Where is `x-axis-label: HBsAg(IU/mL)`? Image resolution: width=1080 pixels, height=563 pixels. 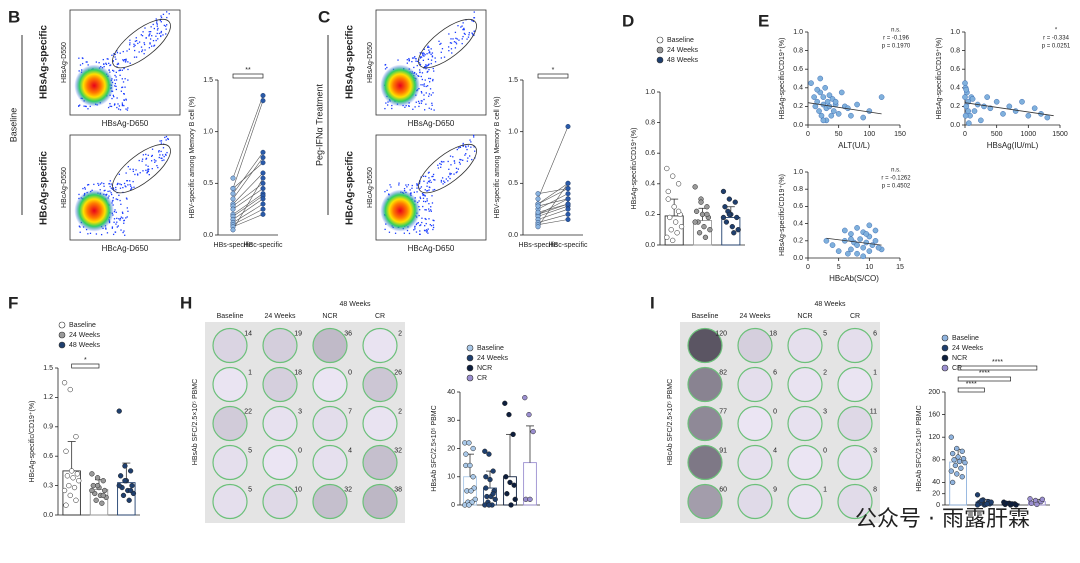
x-axis-label: HBsAg(IU/mL) is located at coordinates (1013, 145).